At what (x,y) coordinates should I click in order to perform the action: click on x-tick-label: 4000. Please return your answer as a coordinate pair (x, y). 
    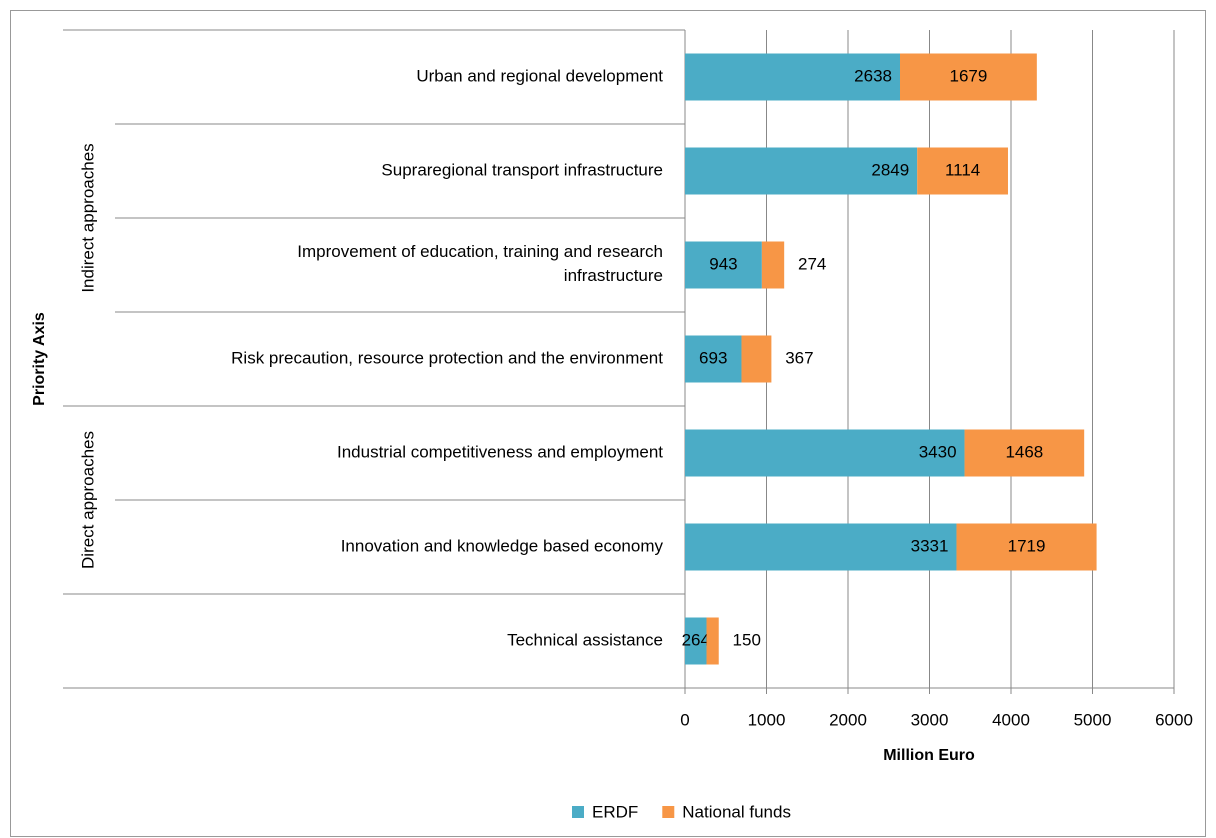
    Looking at the image, I should click on (1011, 719).